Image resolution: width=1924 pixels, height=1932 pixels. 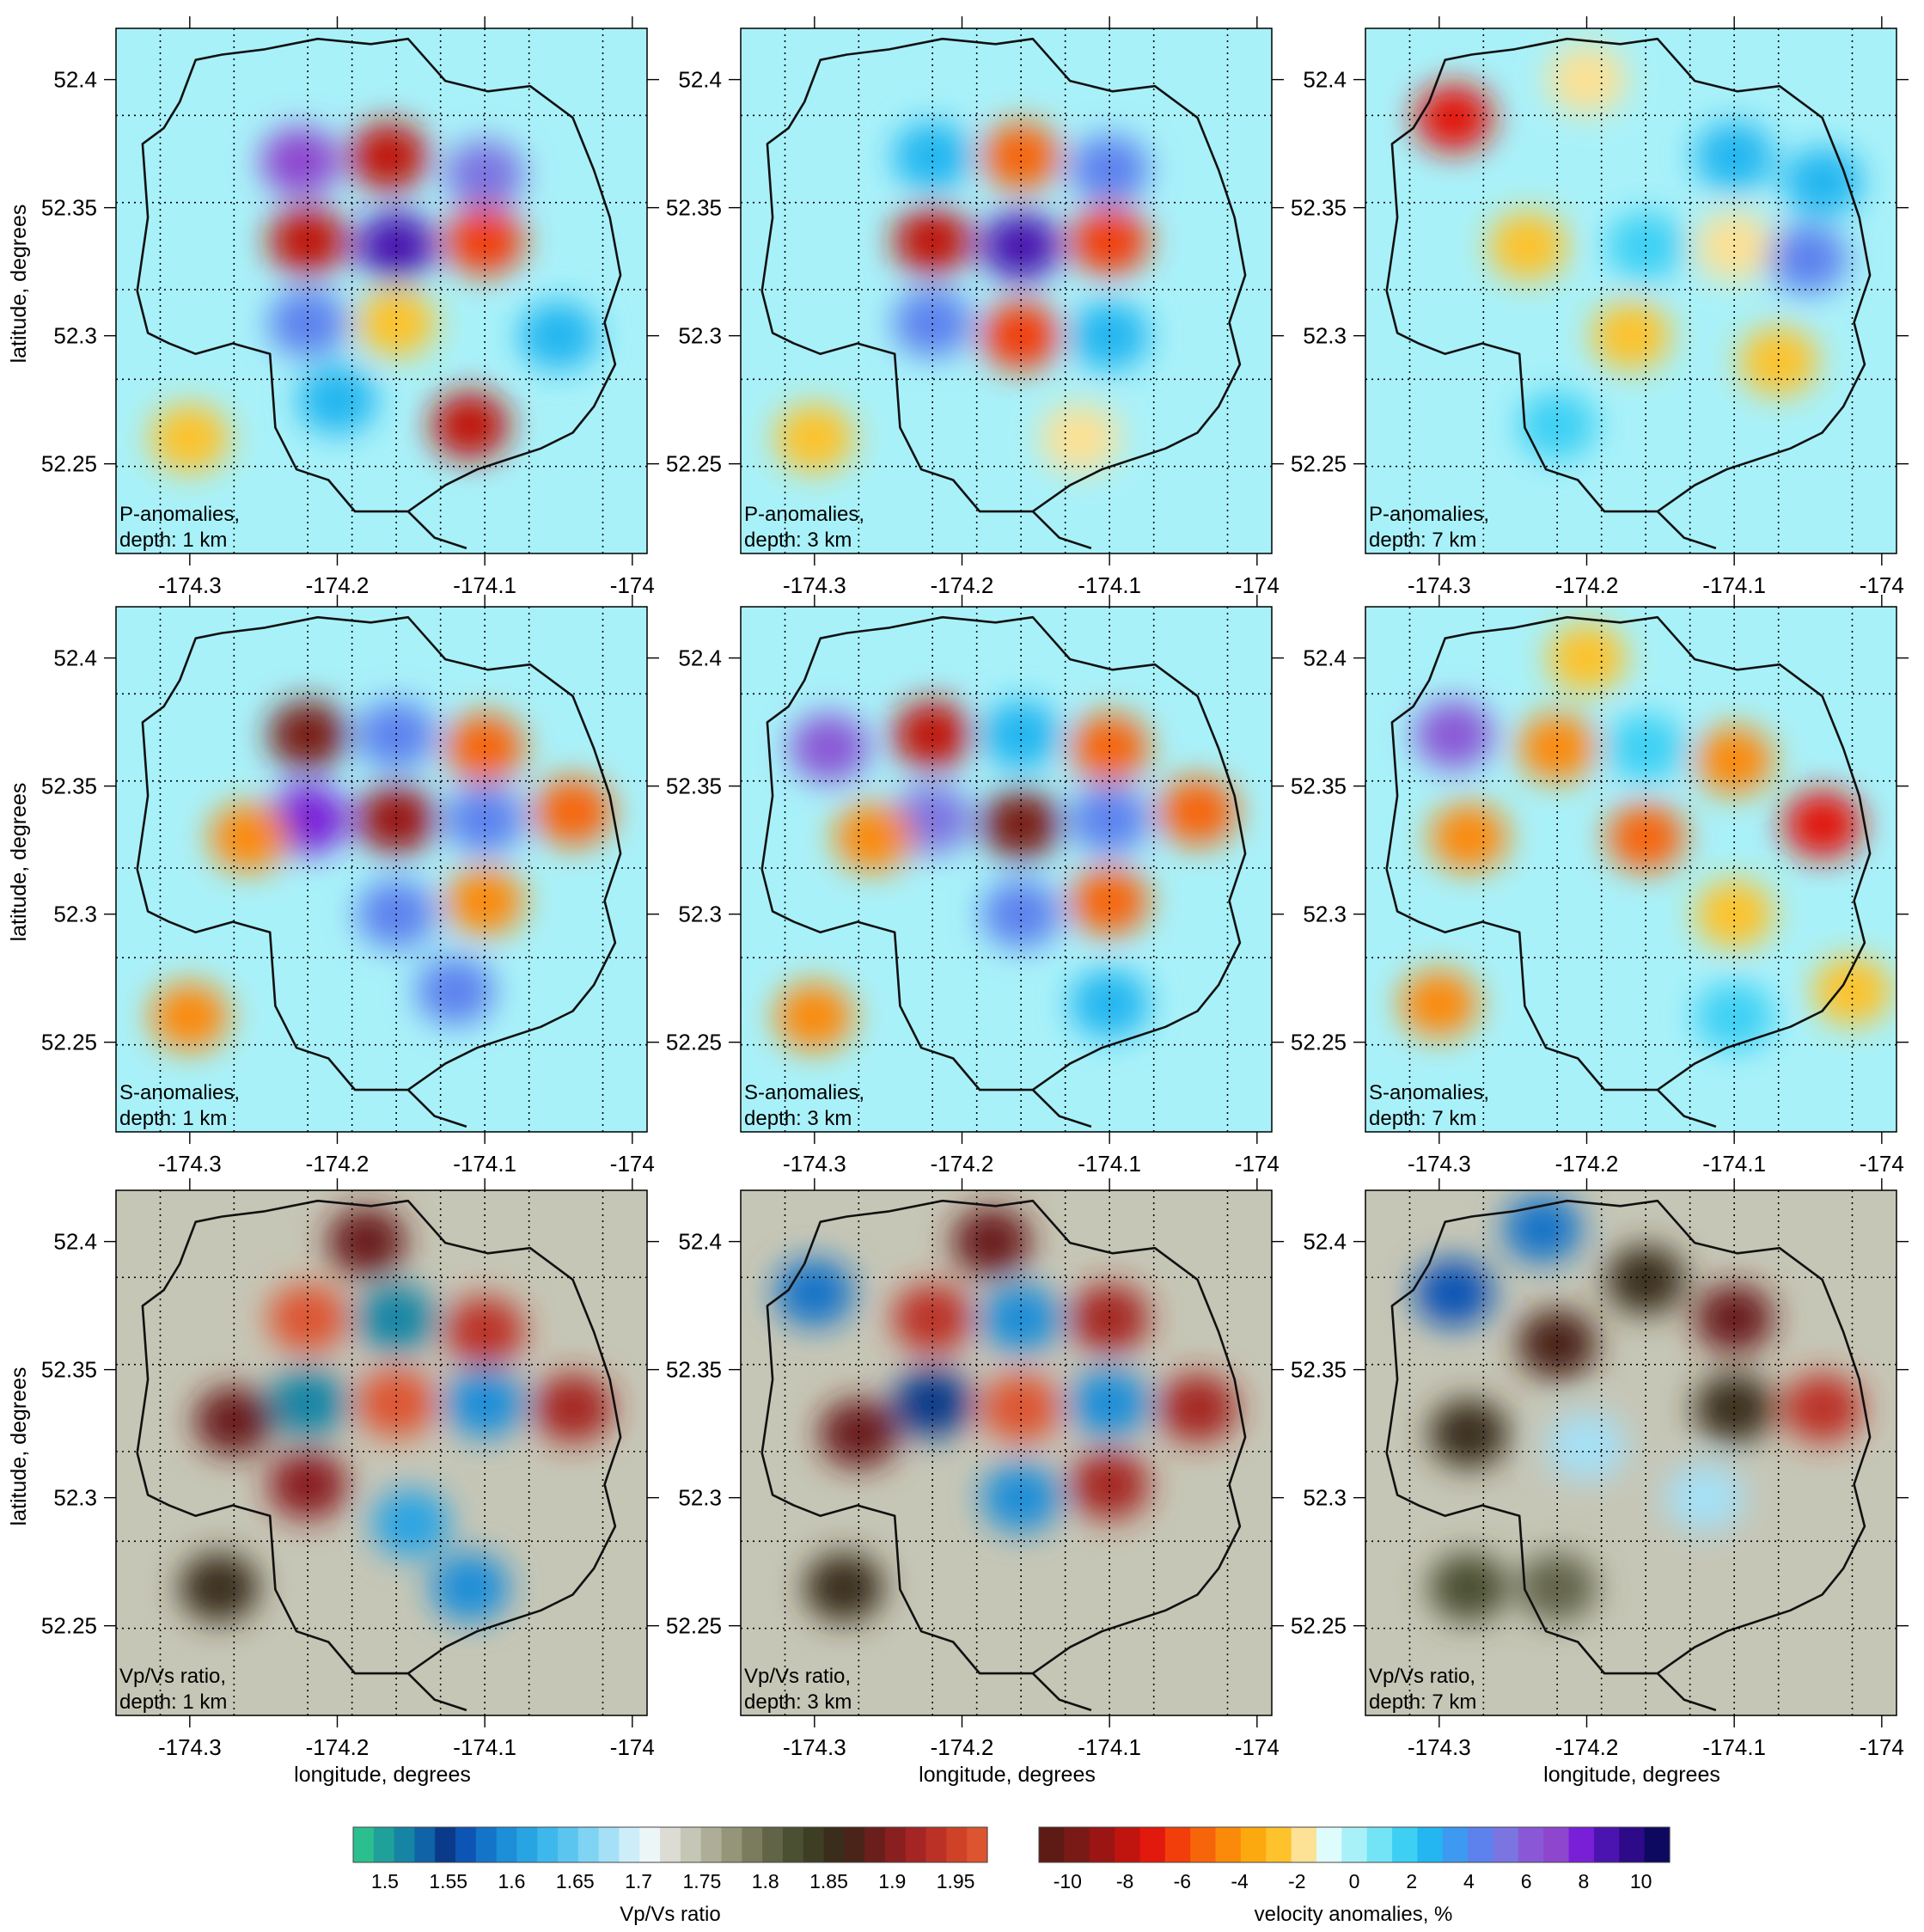 What do you see at coordinates (892, 1881) in the screenshot?
I see `colorbar-tick-label: 1.9` at bounding box center [892, 1881].